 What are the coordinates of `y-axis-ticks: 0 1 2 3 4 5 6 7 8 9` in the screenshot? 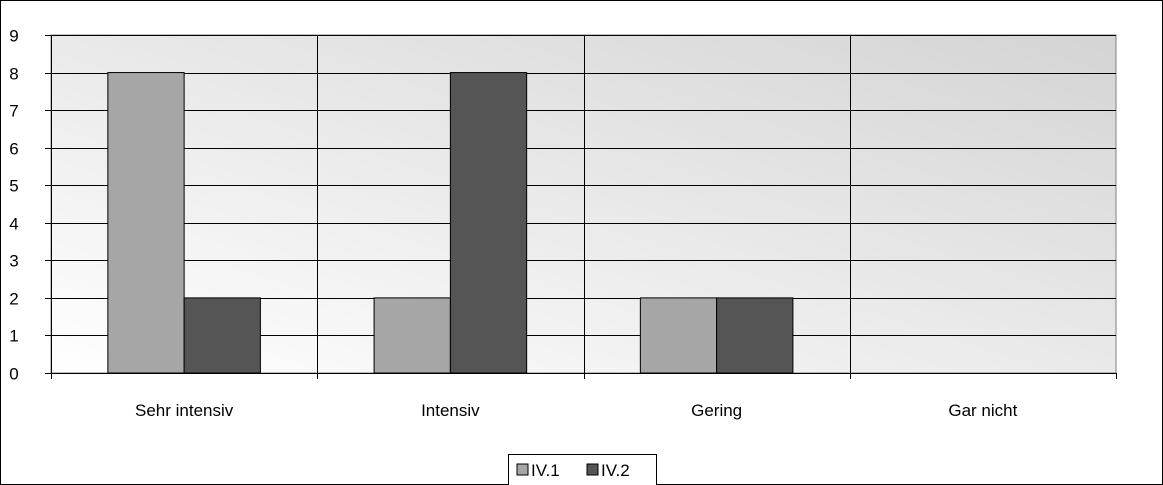 It's located at (30, 205).